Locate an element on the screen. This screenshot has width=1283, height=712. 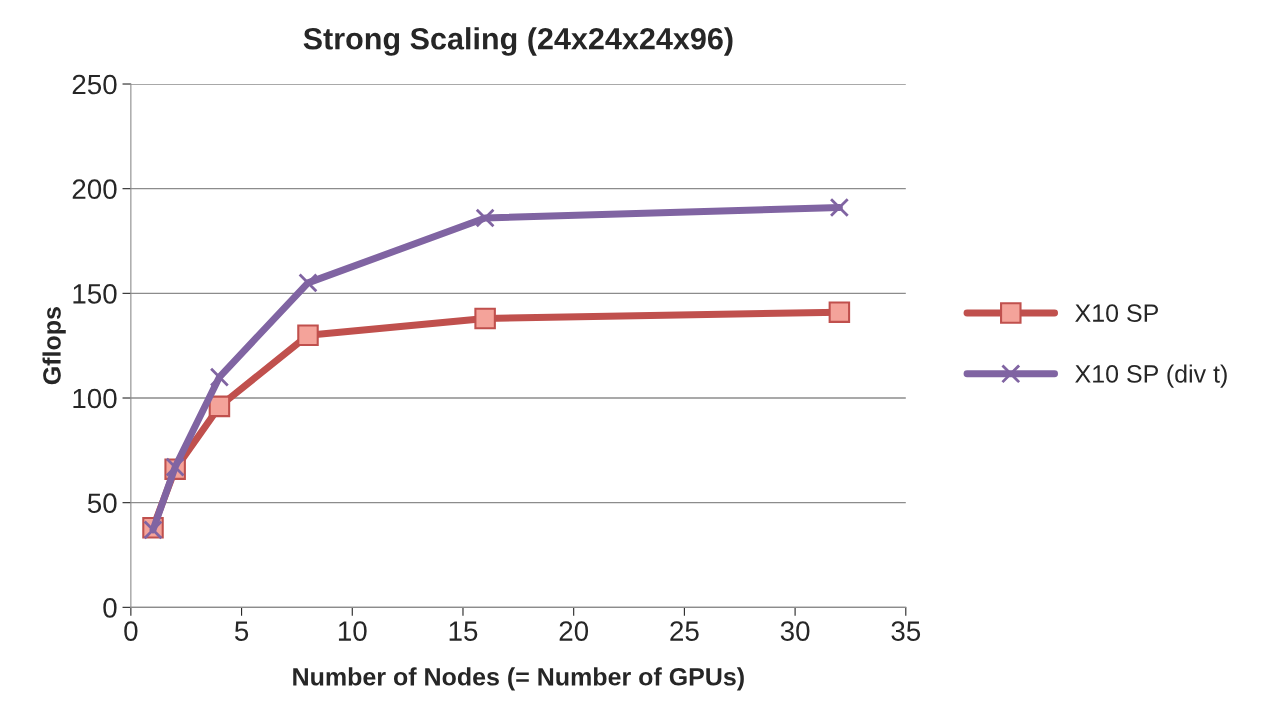
y-tick-label: 250 is located at coordinates (94, 84).